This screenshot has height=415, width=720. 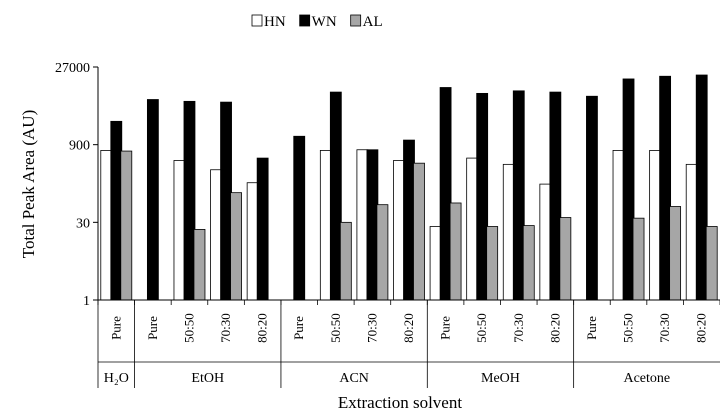 I want to click on legend-label: WN, so click(x=324, y=22).